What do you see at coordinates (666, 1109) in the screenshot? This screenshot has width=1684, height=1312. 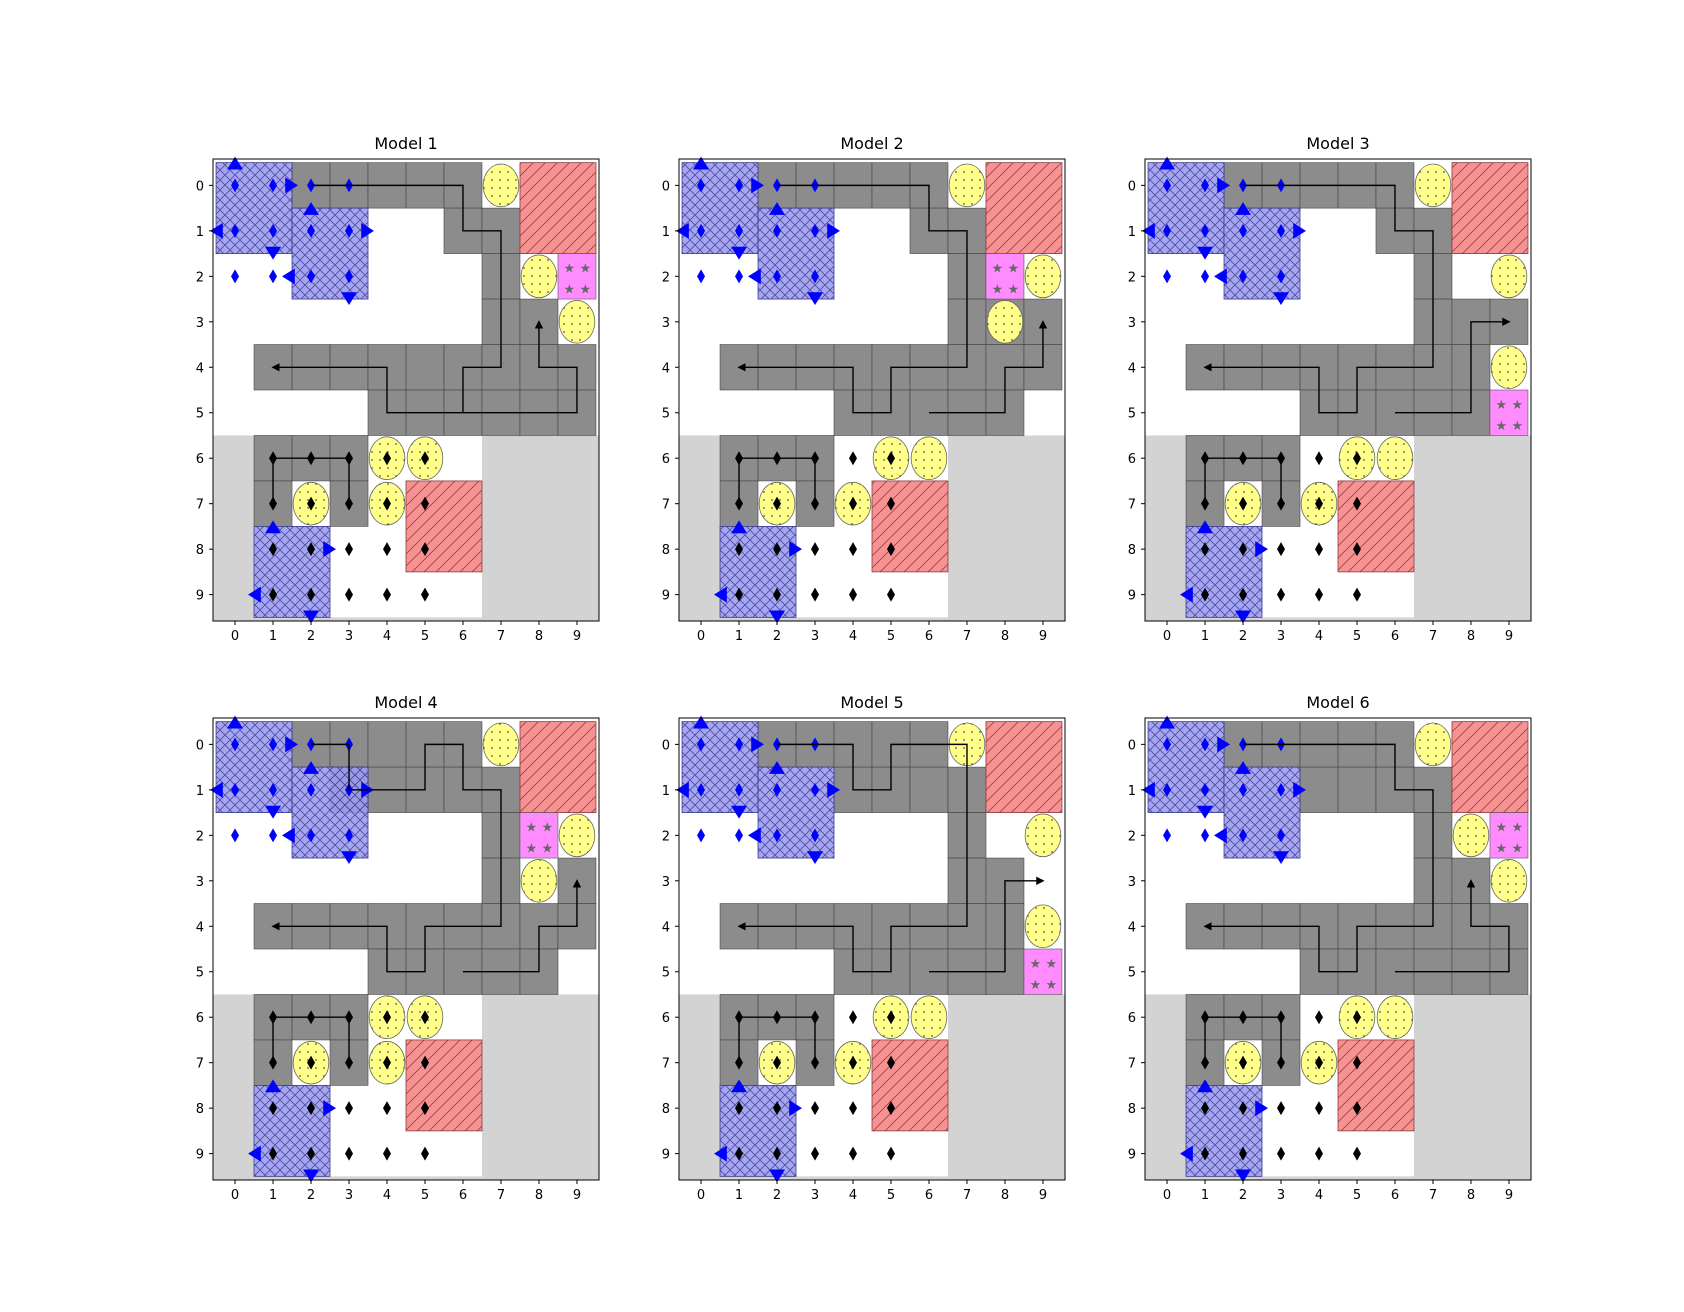 I see `y-tick-label: 8` at bounding box center [666, 1109].